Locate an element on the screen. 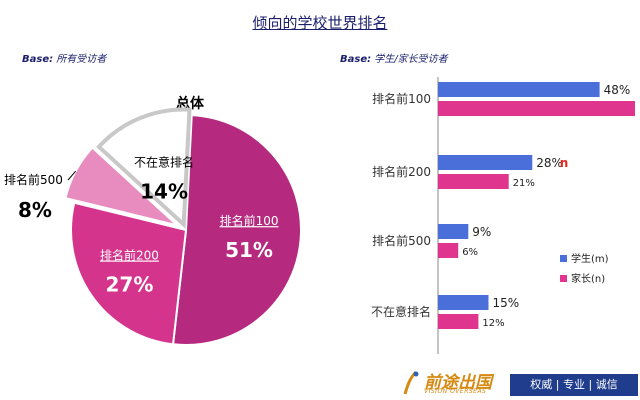 The width and height of the screenshot is (640, 400). logo-text: 前途出国 is located at coordinates (458, 383).